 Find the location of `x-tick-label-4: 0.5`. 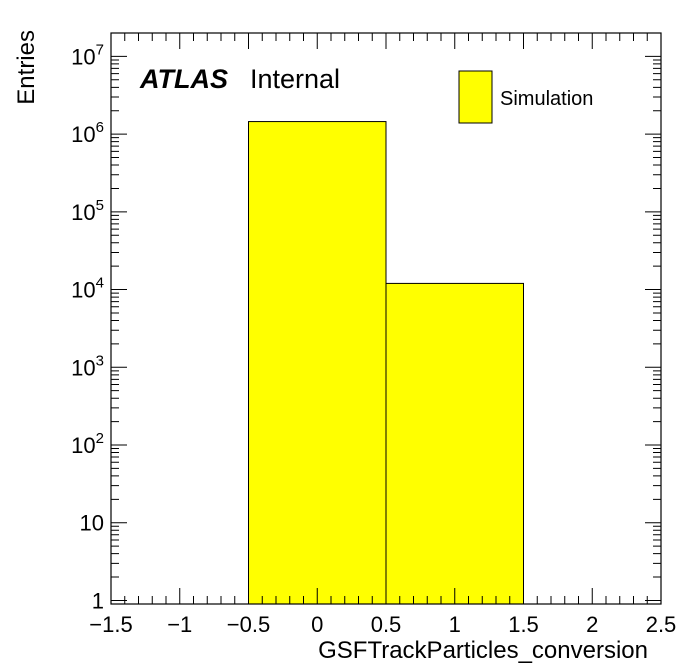

x-tick-label-4: 0.5 is located at coordinates (386, 624).